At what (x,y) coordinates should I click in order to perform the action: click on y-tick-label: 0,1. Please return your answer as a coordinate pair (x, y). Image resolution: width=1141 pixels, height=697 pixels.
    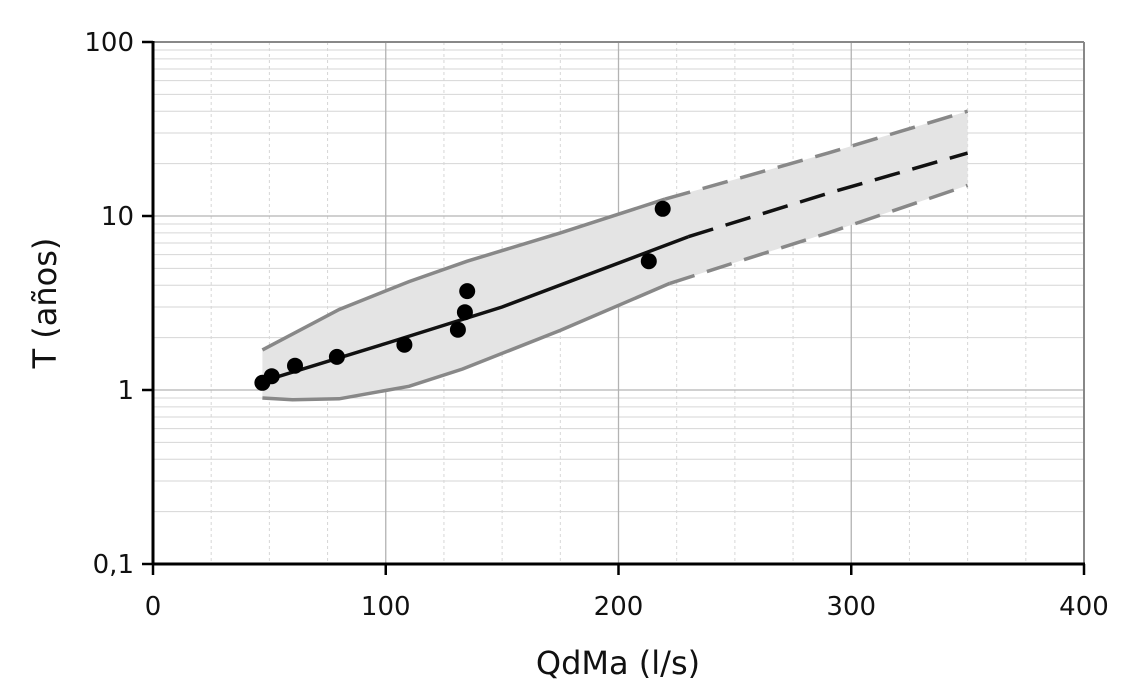
    Looking at the image, I should click on (113, 565).